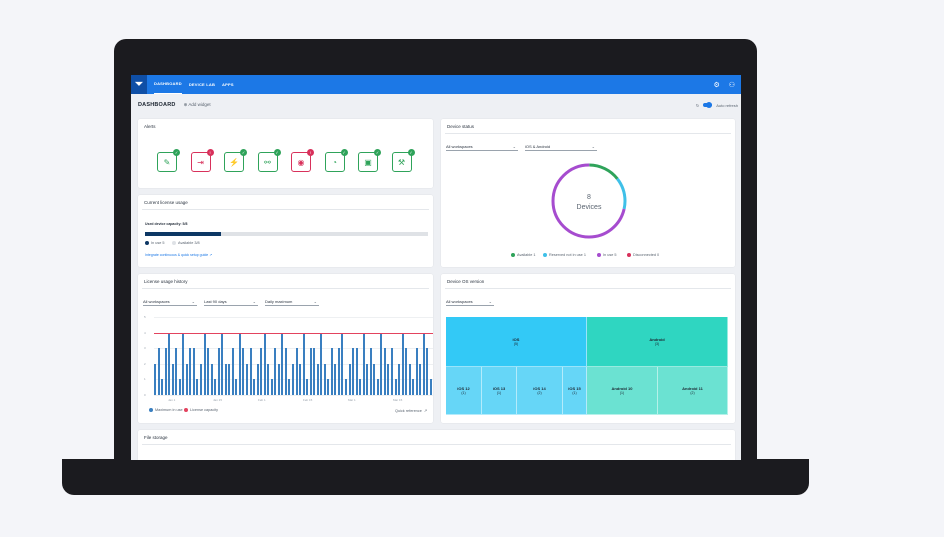 Image resolution: width=944 pixels, height=537 pixels. What do you see at coordinates (202, 160) in the screenshot?
I see `device-exit-icon: ⇥!` at bounding box center [202, 160].